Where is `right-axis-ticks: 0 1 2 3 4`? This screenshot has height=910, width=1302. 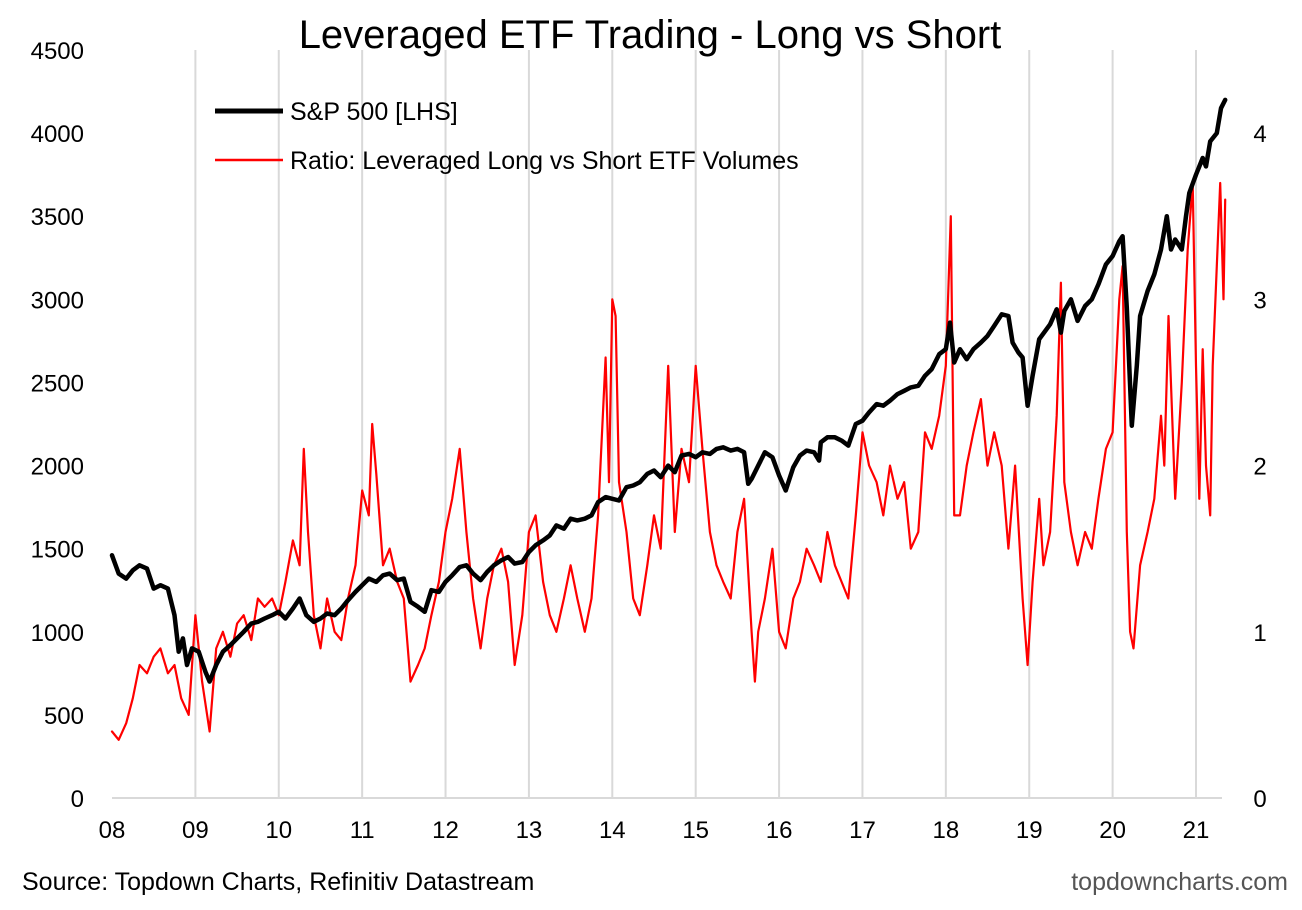 right-axis-ticks: 0 1 2 3 4 is located at coordinates (1259, 467).